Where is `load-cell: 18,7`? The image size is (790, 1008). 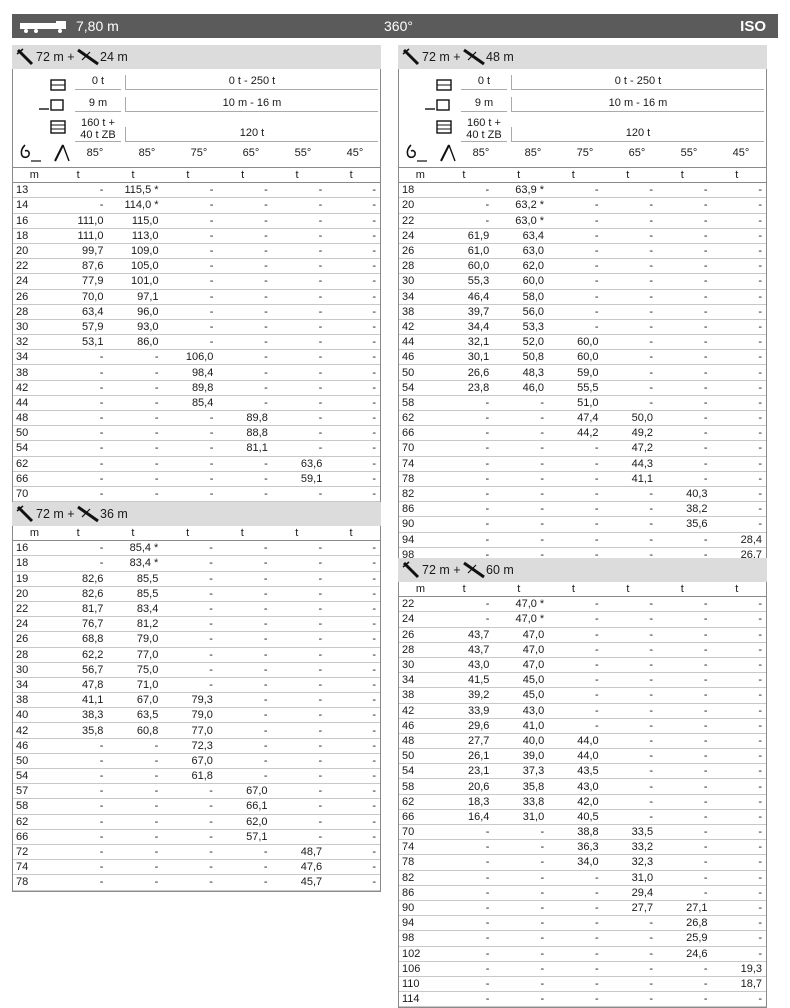 load-cell: 18,7 is located at coordinates (751, 983).